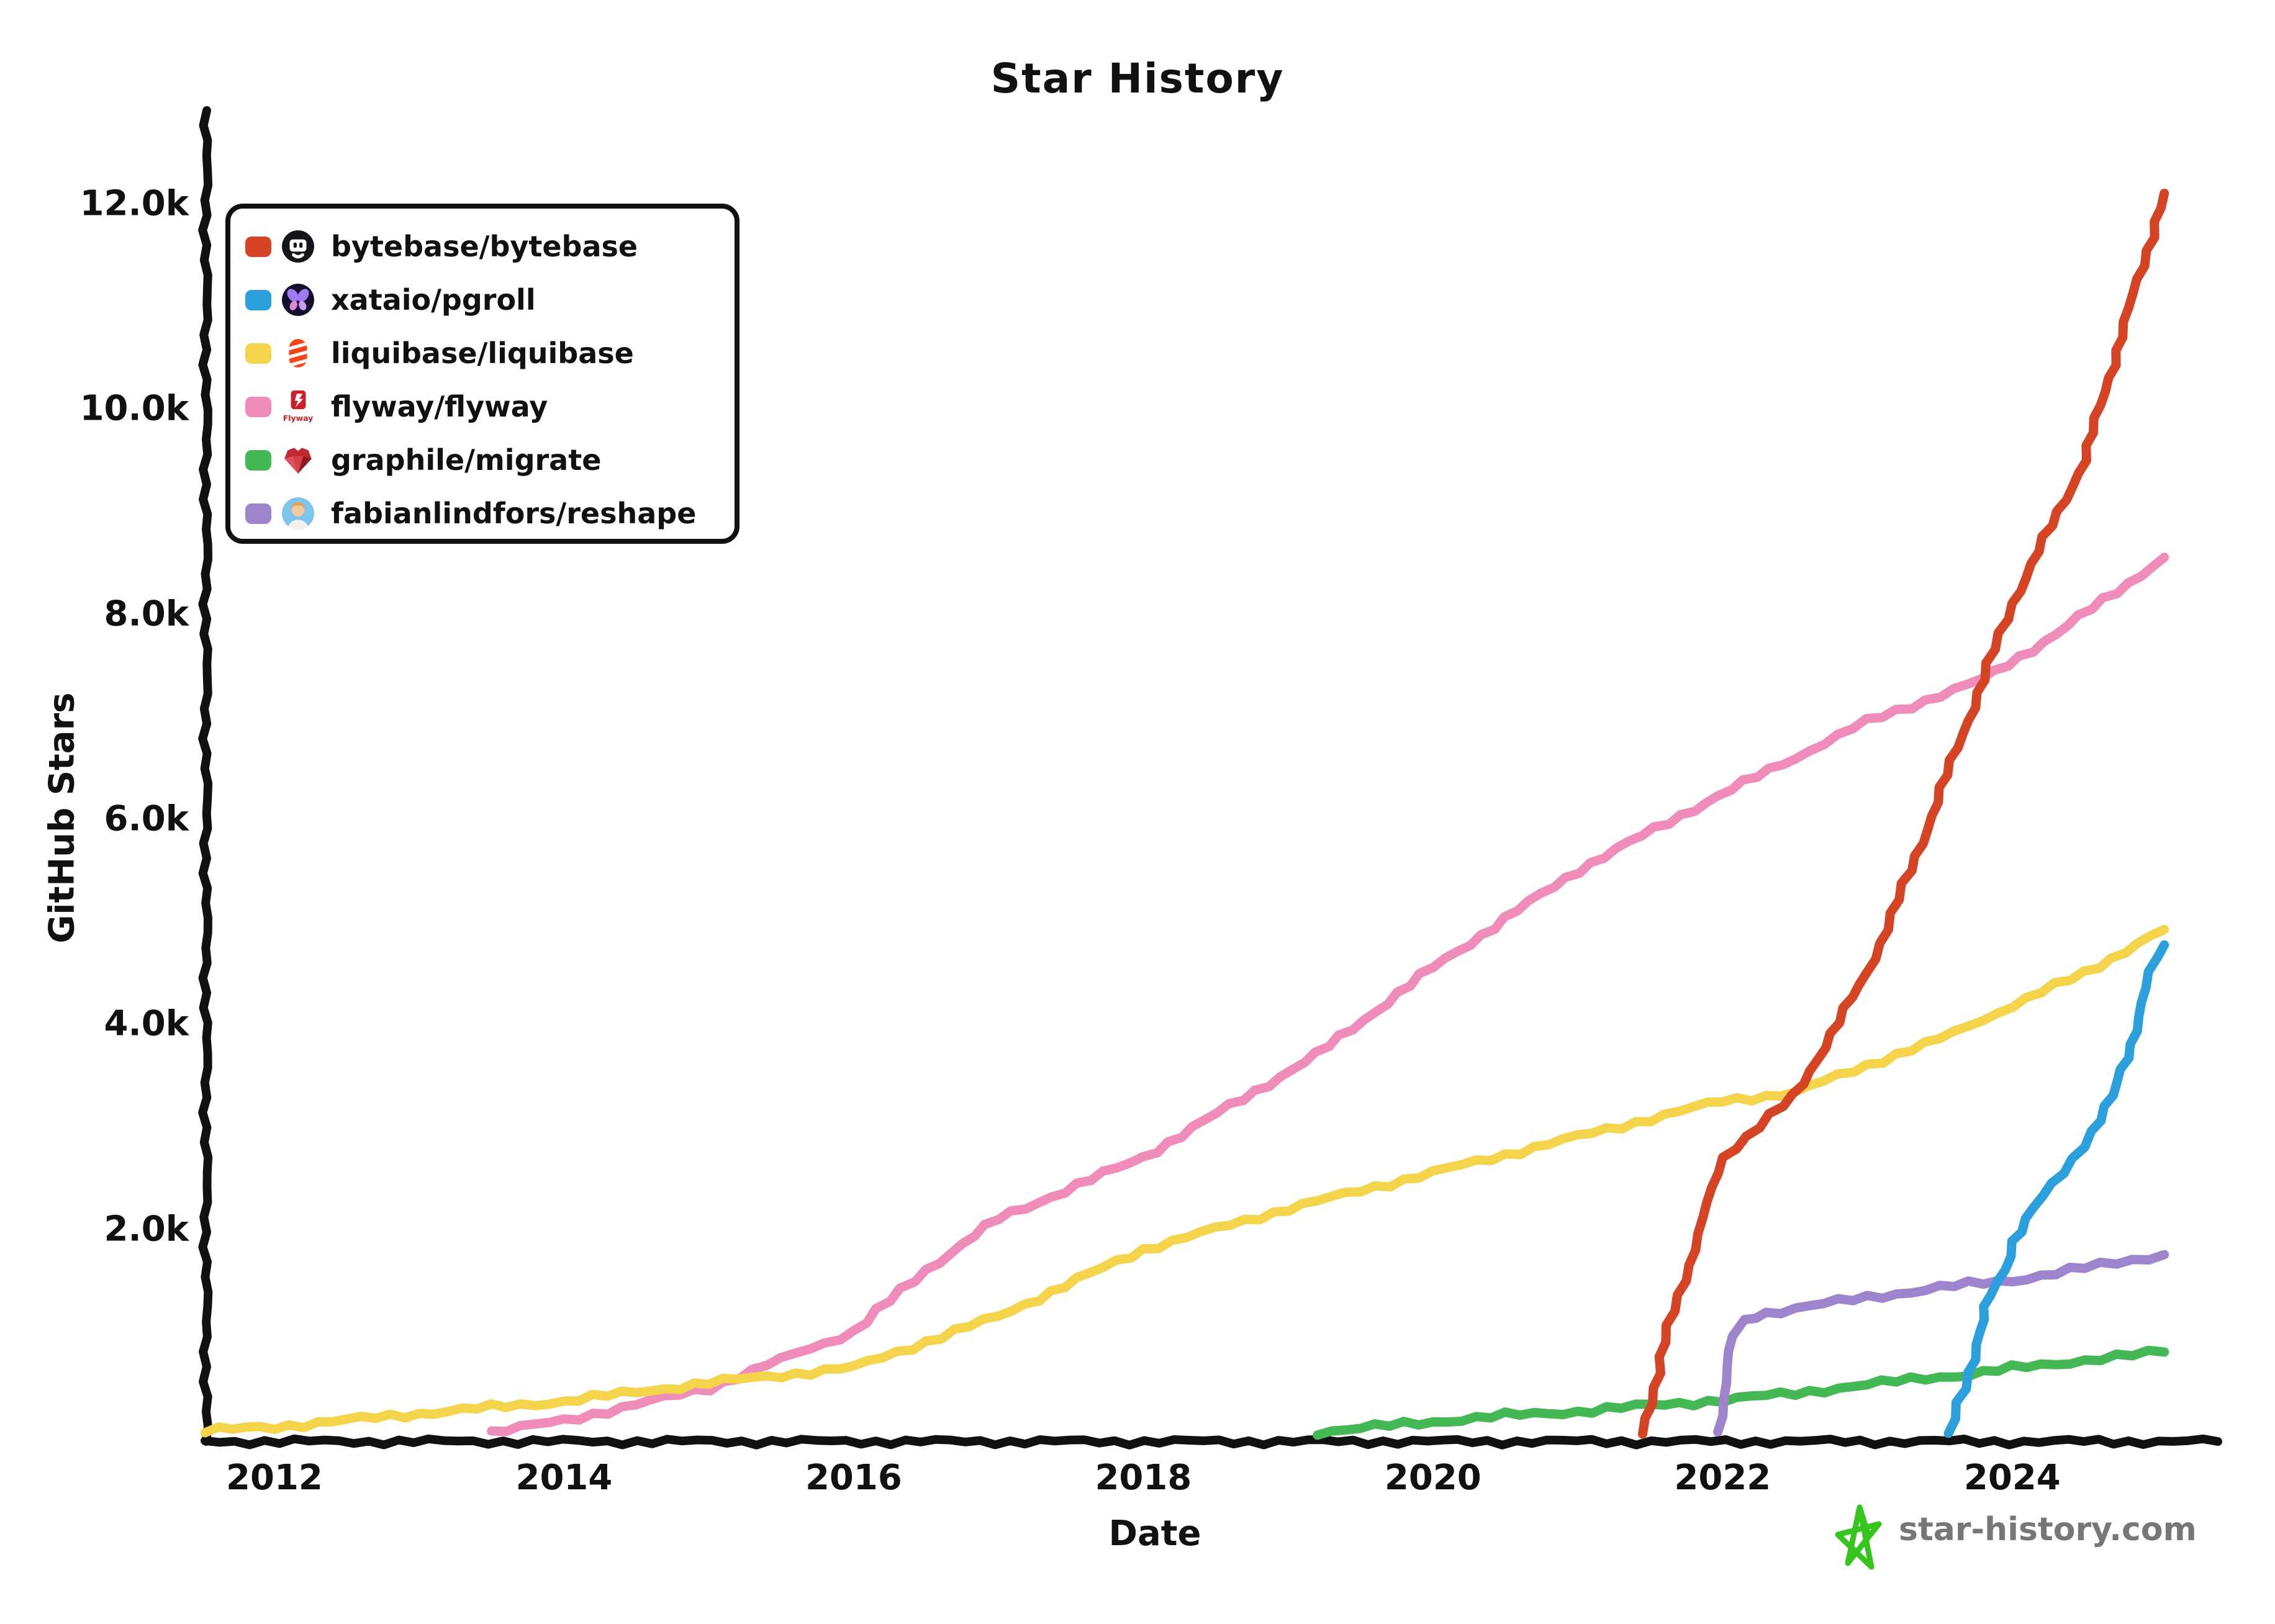  What do you see at coordinates (482, 353) in the screenshot?
I see `legend-label: liquibase/liquibase` at bounding box center [482, 353].